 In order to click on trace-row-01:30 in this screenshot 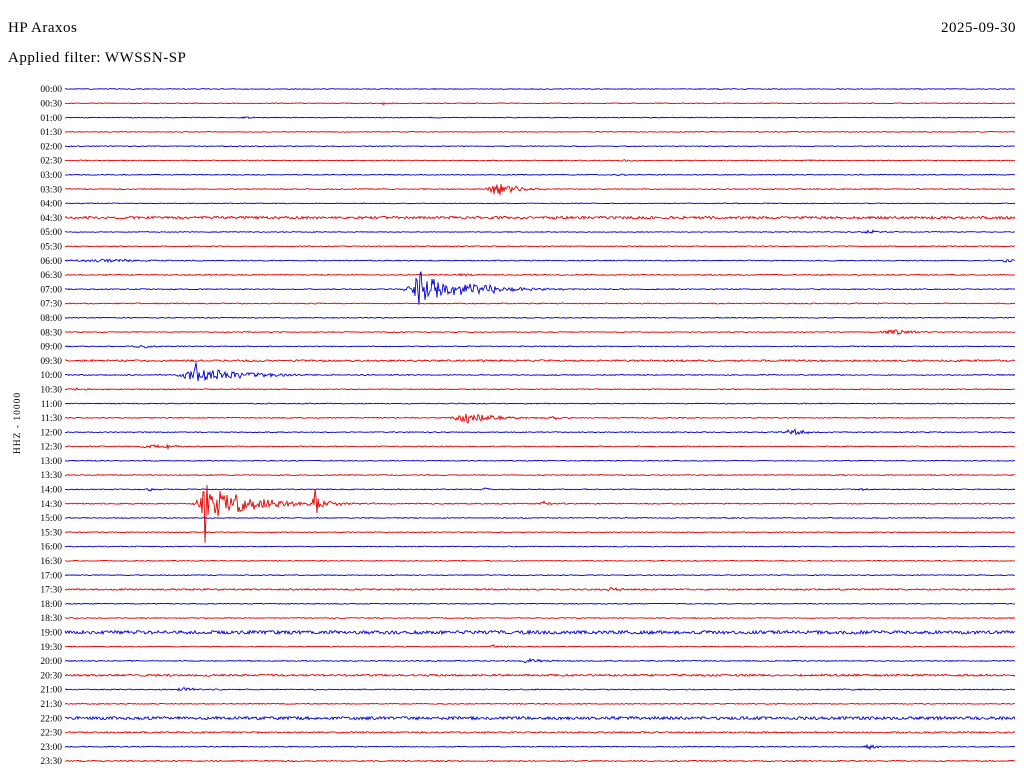, I will do `click(540, 131)`.